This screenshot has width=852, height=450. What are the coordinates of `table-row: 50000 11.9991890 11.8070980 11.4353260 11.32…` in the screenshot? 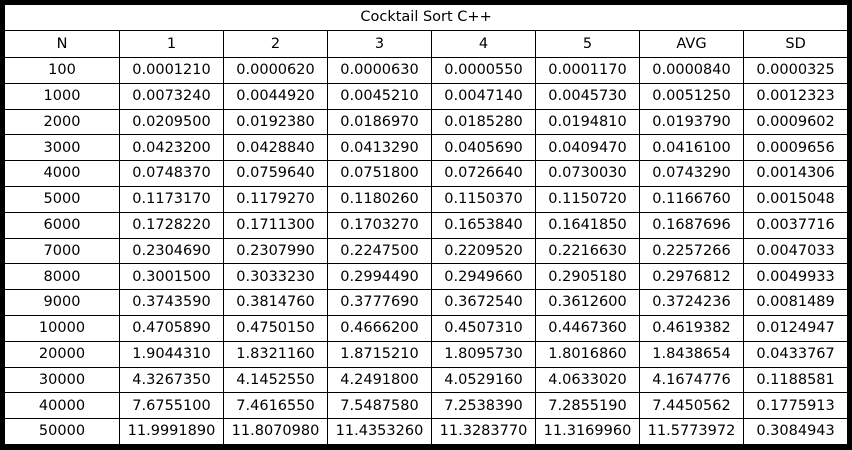 It's located at (426, 431).